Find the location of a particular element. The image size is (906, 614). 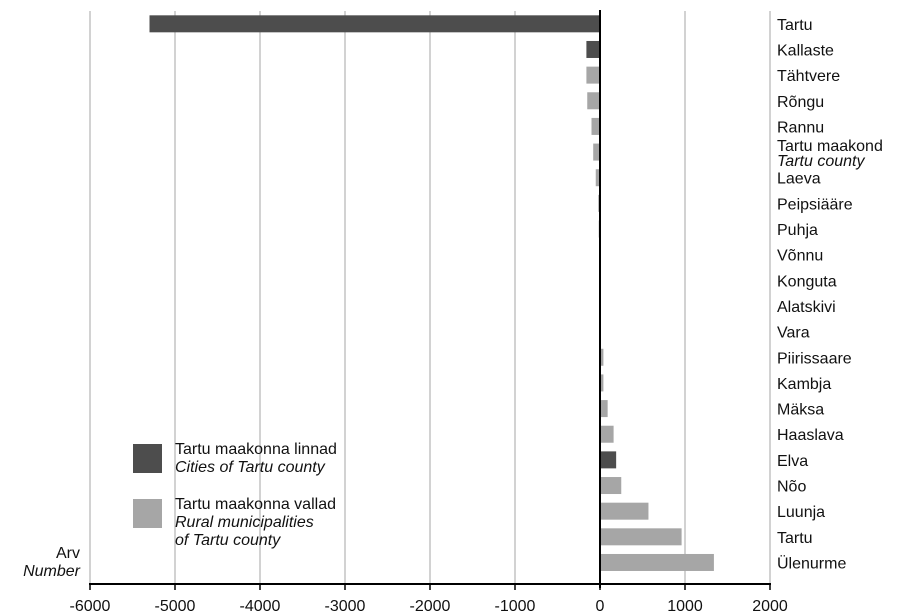

x-tick-label: -2000 is located at coordinates (430, 606).